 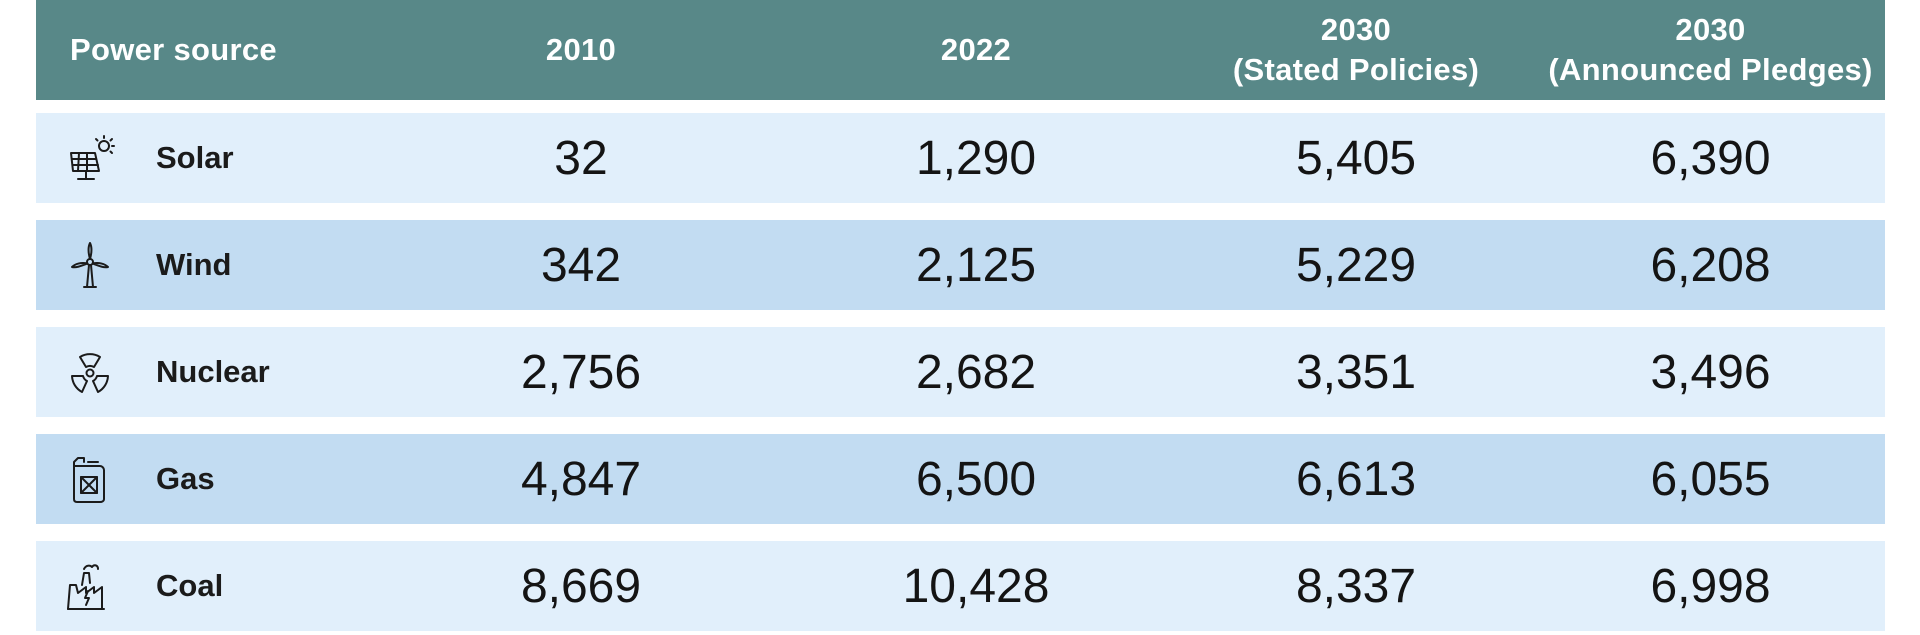 I want to click on table-row-coal: Coal 8,669 10,428 8,337 6,998, so click(x=960, y=586).